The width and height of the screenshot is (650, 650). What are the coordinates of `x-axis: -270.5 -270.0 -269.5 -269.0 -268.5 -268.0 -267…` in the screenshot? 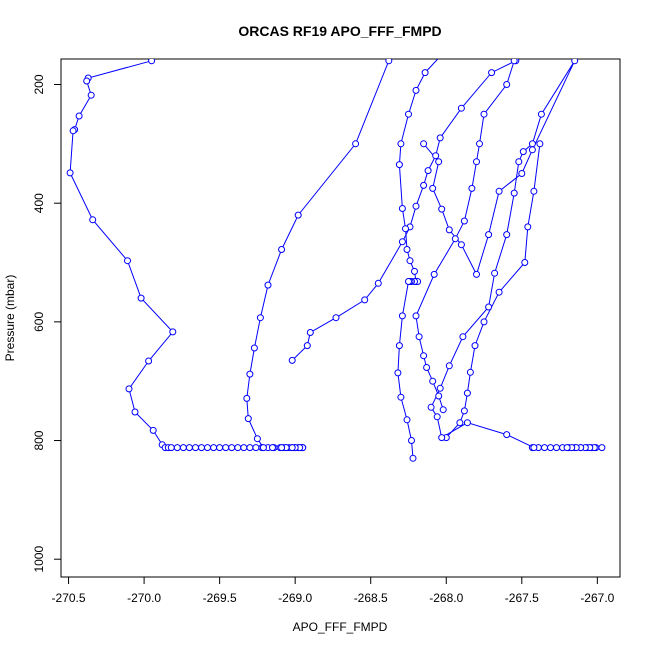 It's located at (333, 590).